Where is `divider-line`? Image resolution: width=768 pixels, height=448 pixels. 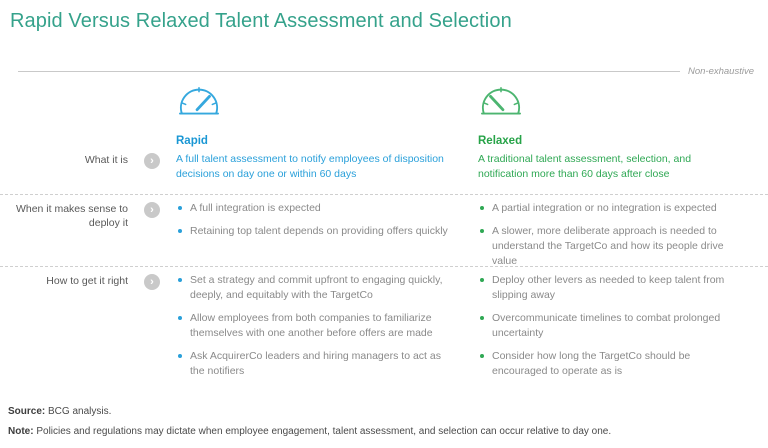
divider-line is located at coordinates (349, 71).